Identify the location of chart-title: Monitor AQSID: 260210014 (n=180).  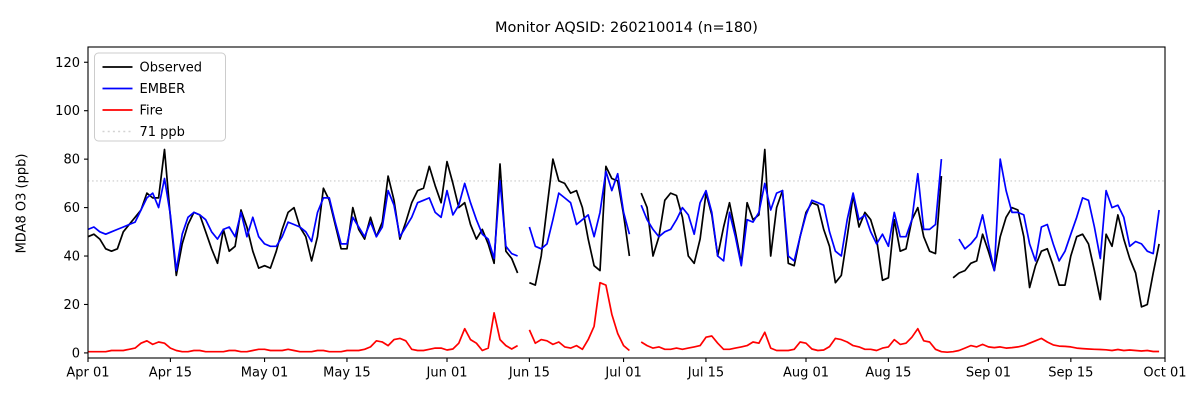
(626, 28).